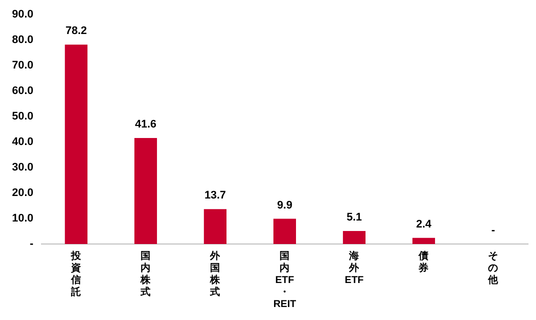  Describe the element at coordinates (424, 224) in the screenshot. I see `data-label: 2.4` at that location.